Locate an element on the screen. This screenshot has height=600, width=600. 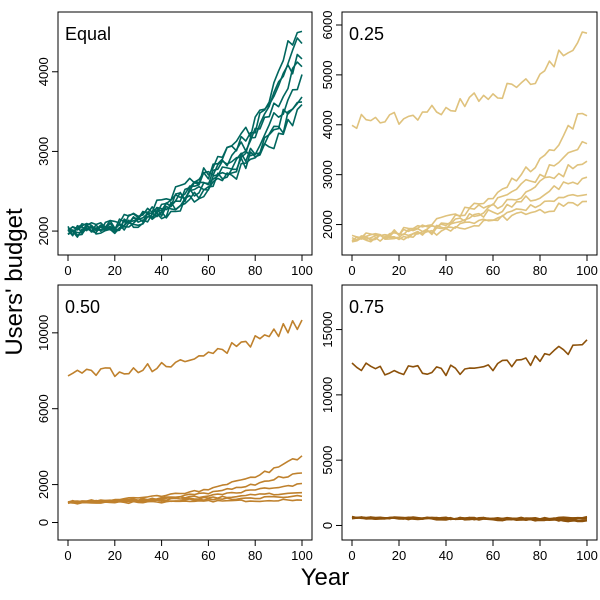
panel-label: 0.25 is located at coordinates (366, 34).